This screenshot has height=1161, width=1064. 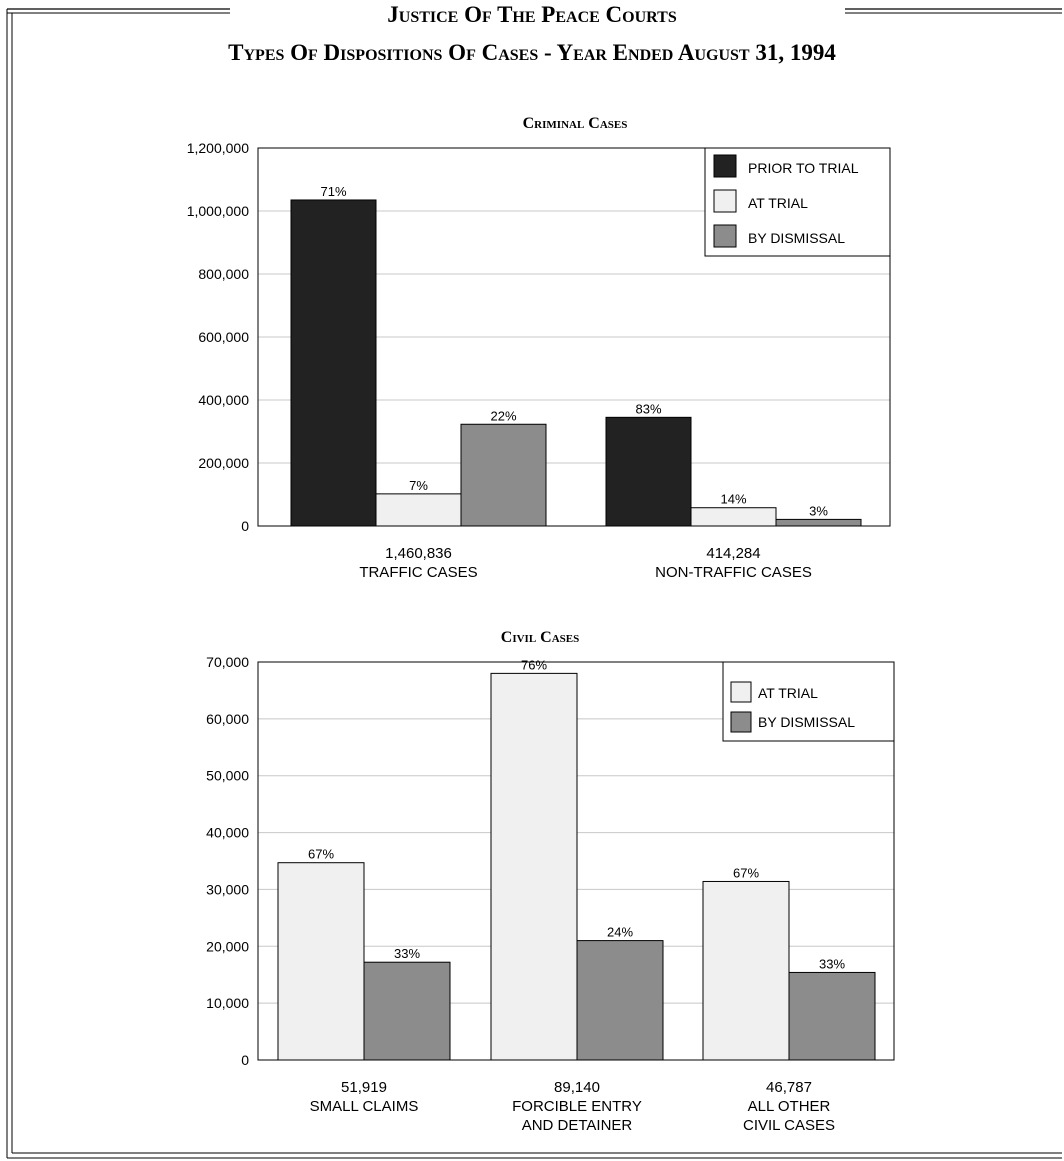 What do you see at coordinates (418, 553) in the screenshot?
I see `category-total: 1,460,836` at bounding box center [418, 553].